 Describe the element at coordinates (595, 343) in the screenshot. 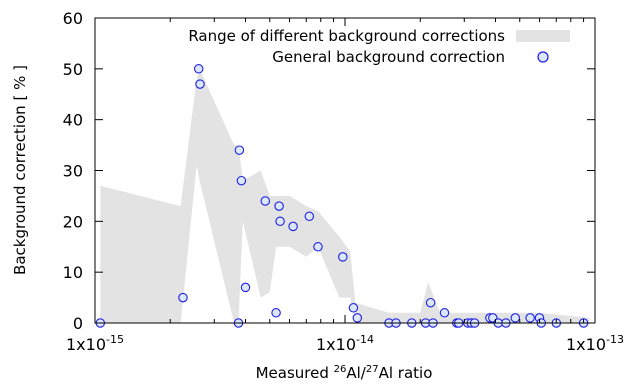

I see `x-tick-label: 1x10⁻¹³` at that location.